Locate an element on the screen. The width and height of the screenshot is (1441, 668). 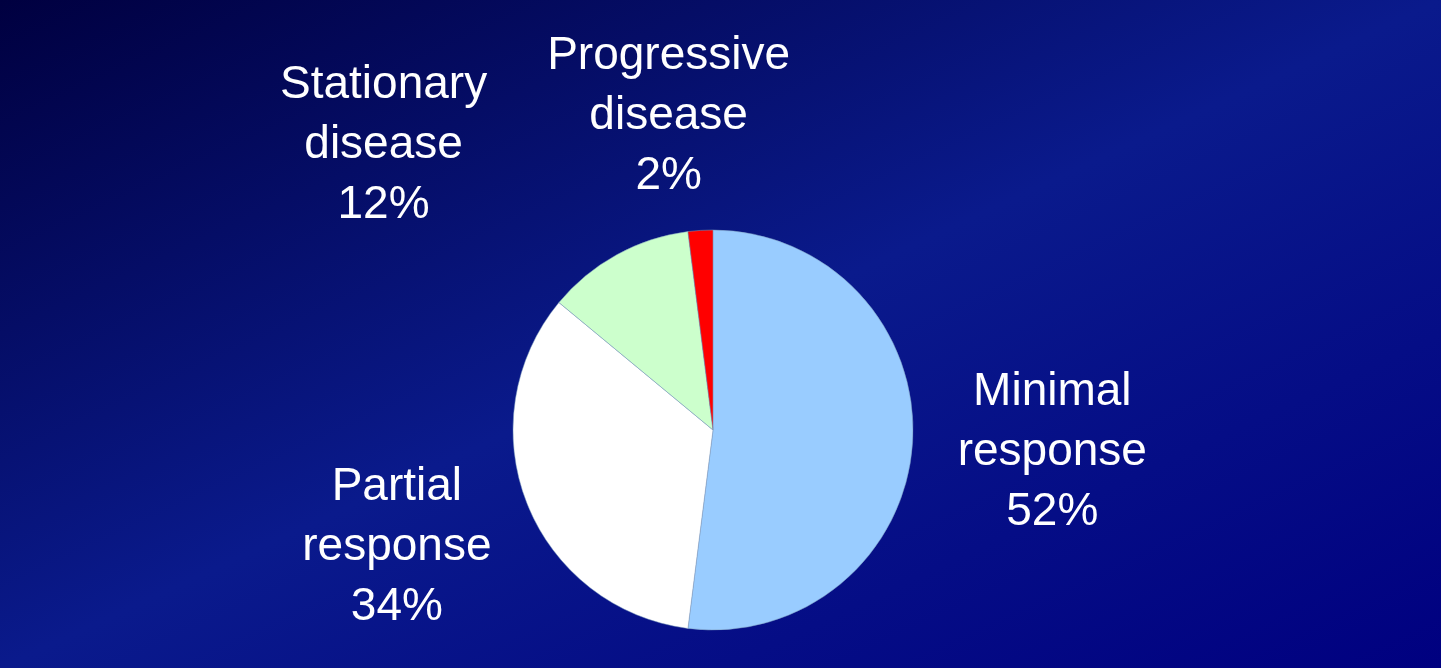
data-label: 2% is located at coordinates (668, 173).